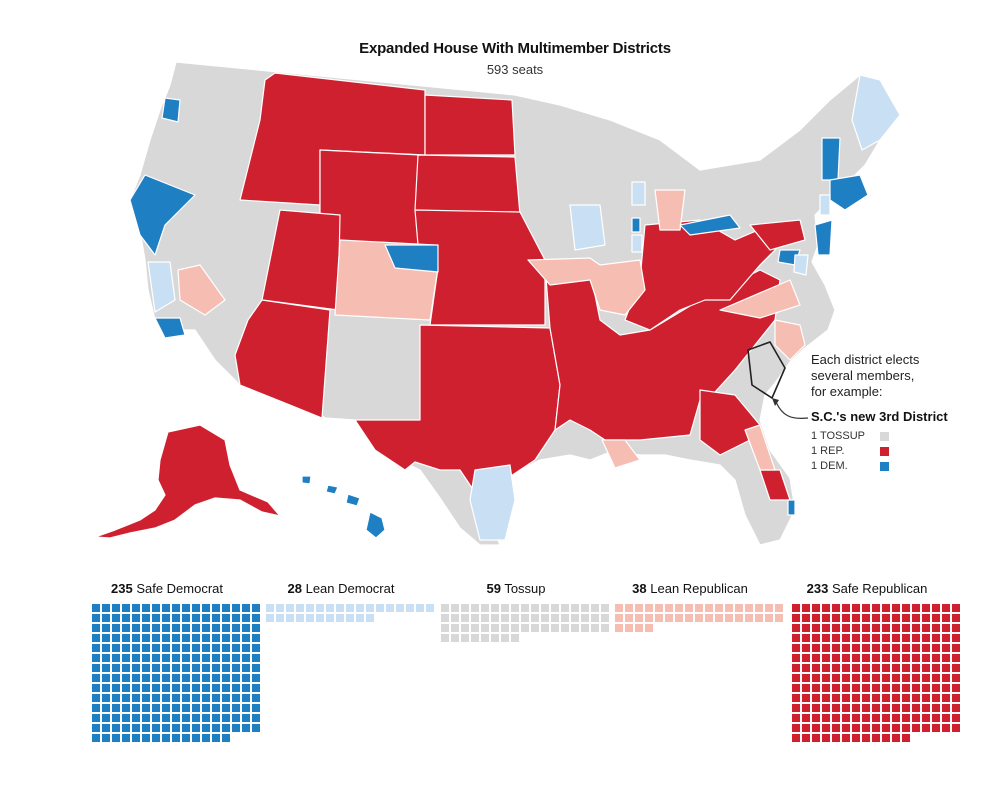  Describe the element at coordinates (670, 210) in the screenshot. I see `michigan-south-region` at that location.